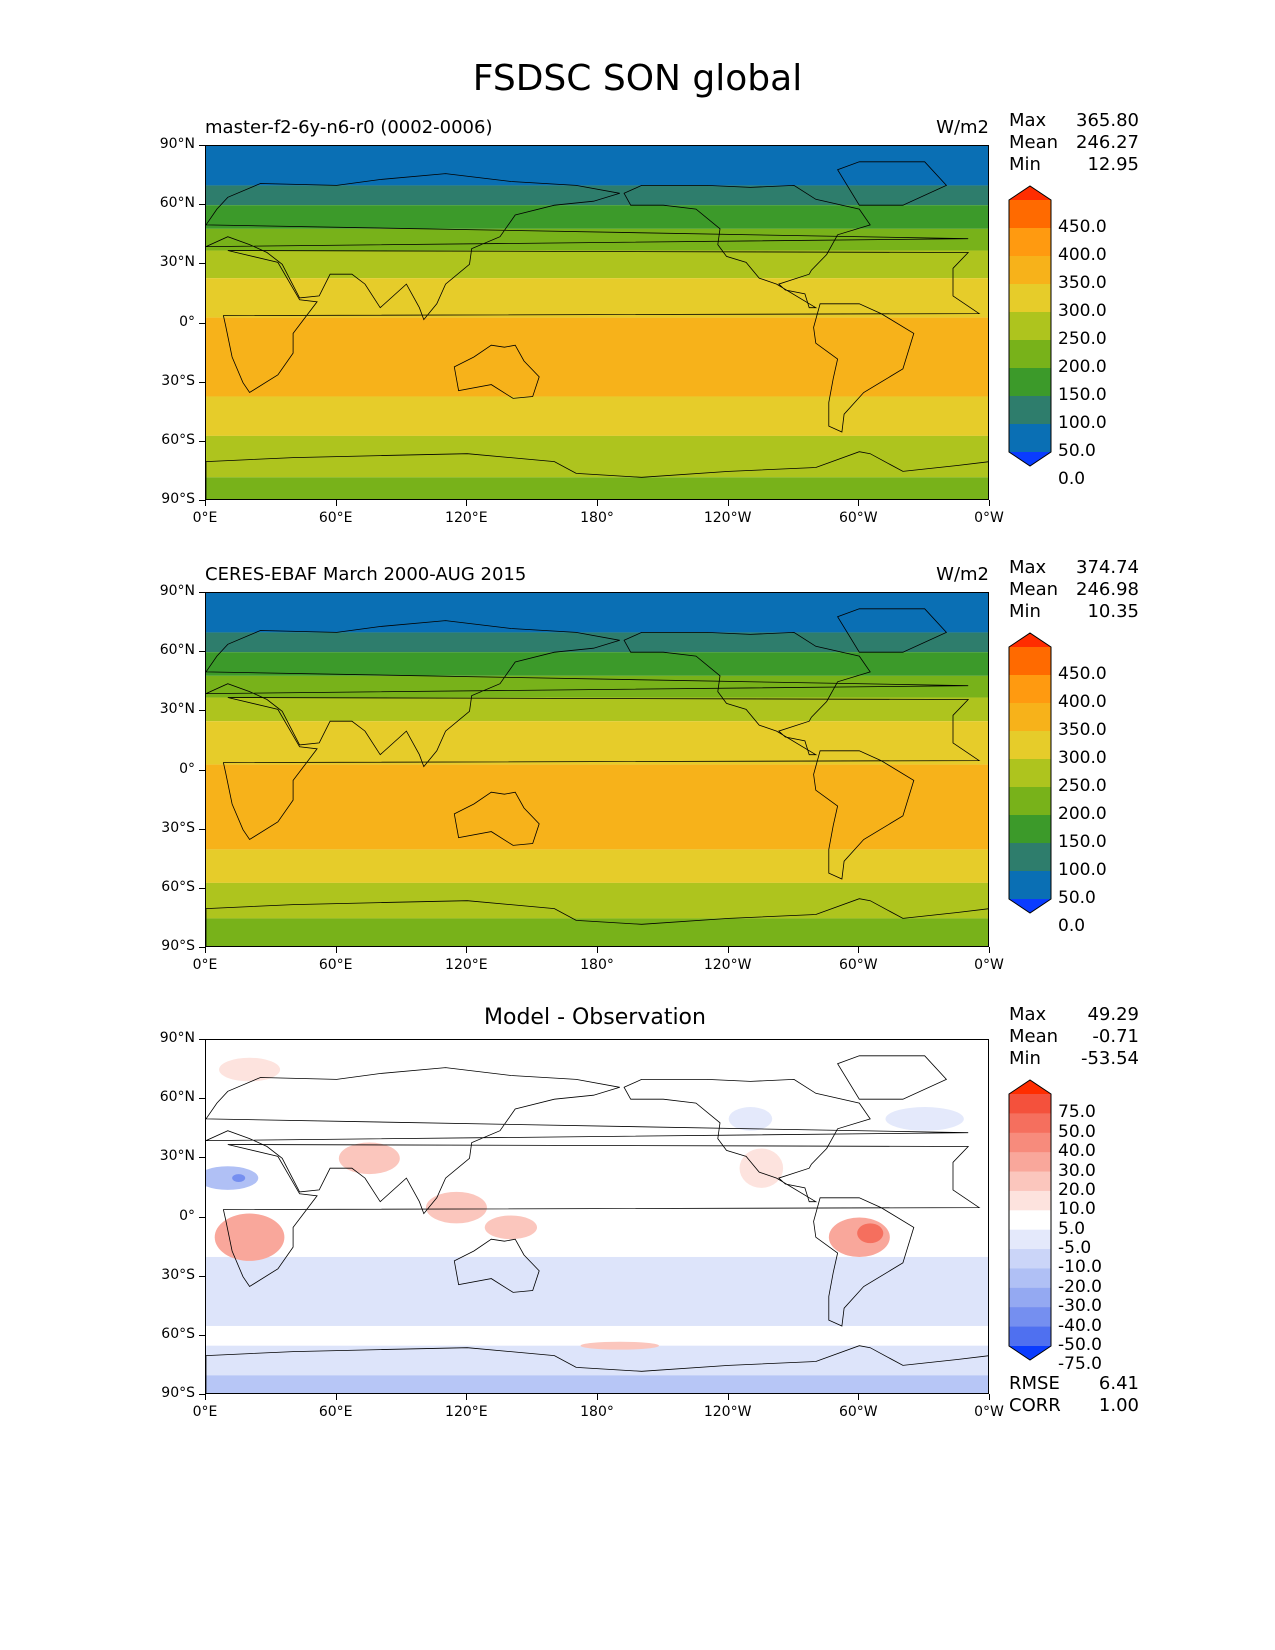  I want to click on colorbar-label: 30.0, so click(1077, 1170).